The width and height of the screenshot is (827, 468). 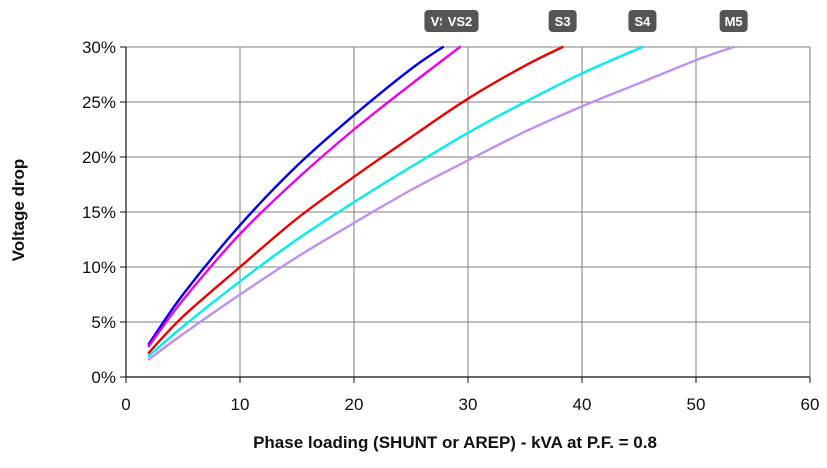 I want to click on x-tick-label: 50, so click(x=696, y=404).